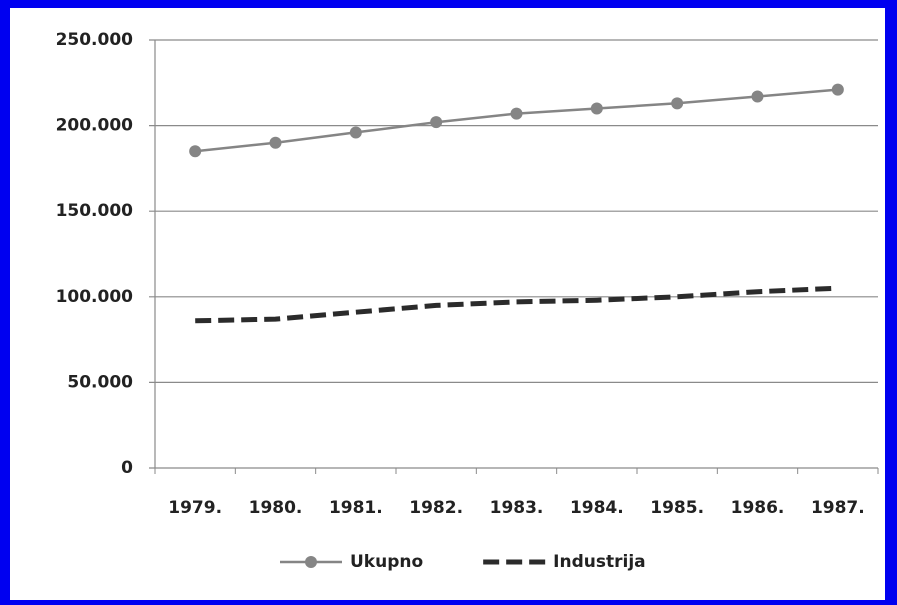  I want to click on x-tick-label: 1987., so click(838, 508).